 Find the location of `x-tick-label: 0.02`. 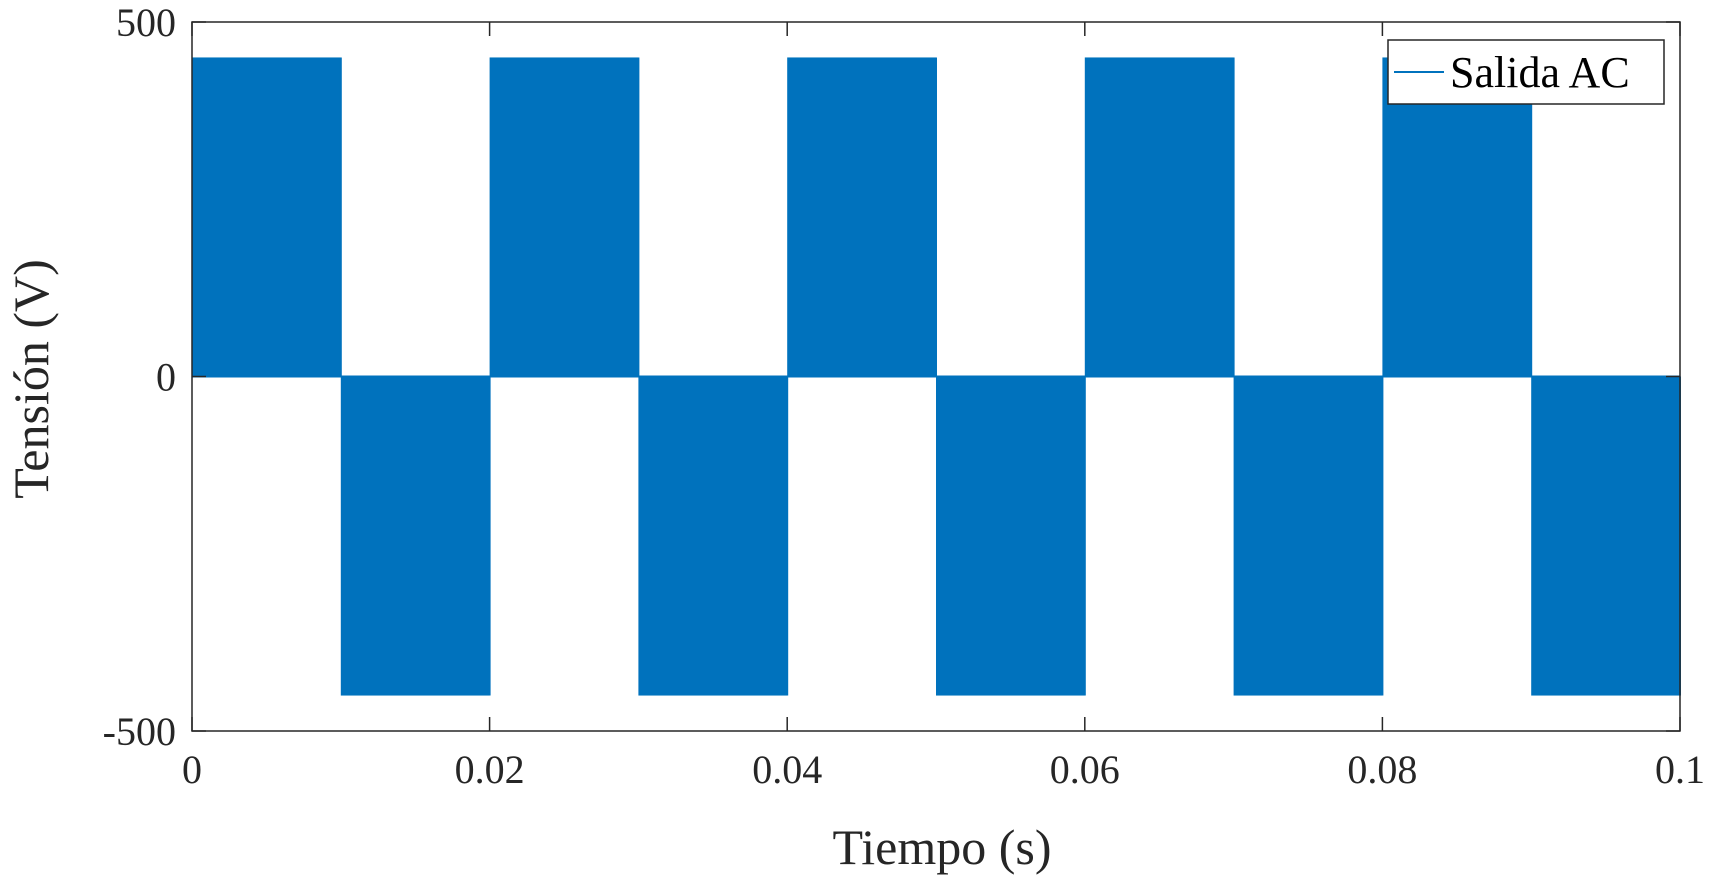

x-tick-label: 0.02 is located at coordinates (490, 769).